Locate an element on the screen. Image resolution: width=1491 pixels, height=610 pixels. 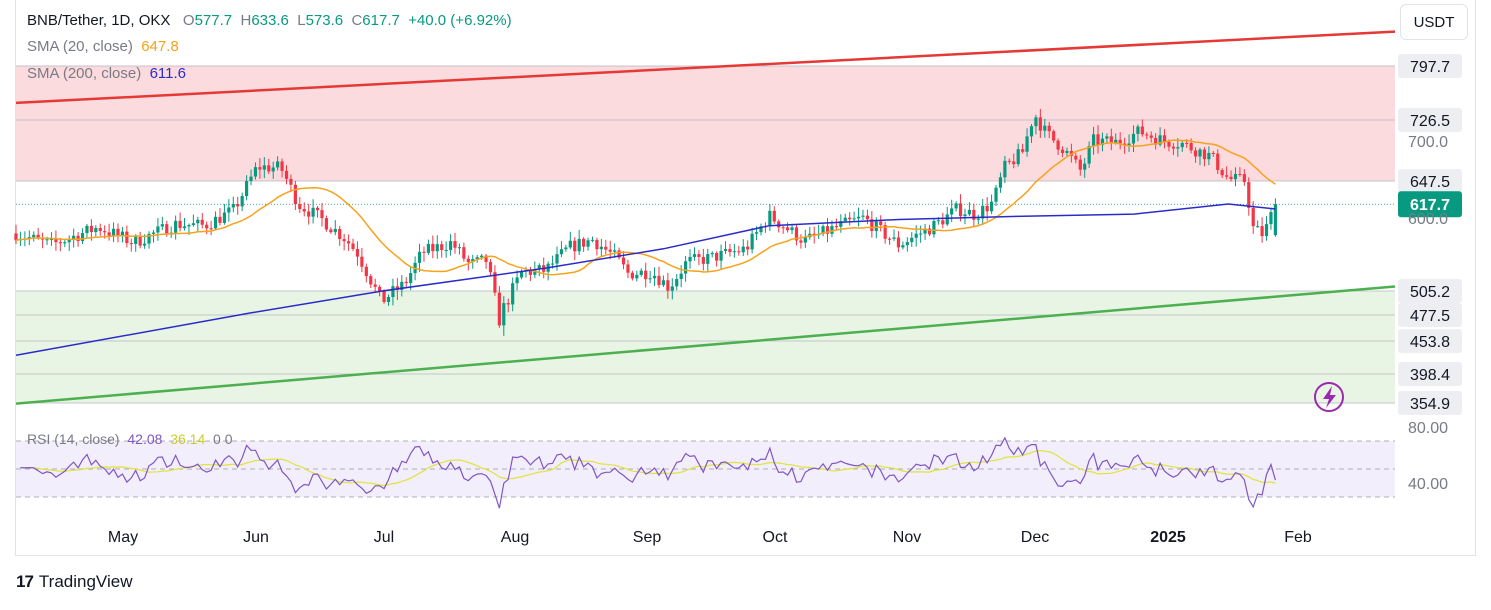
sma20-legend: SMA (20, close) 647.8 is located at coordinates (103, 46).